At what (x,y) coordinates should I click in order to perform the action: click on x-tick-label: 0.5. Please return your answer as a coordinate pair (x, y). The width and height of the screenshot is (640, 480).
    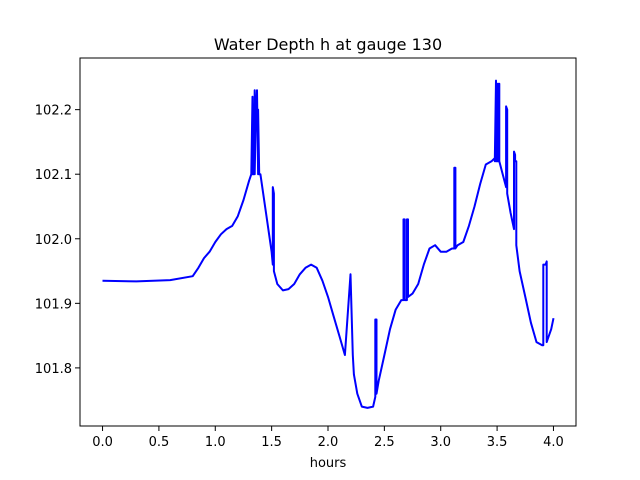
    Looking at the image, I should click on (159, 442).